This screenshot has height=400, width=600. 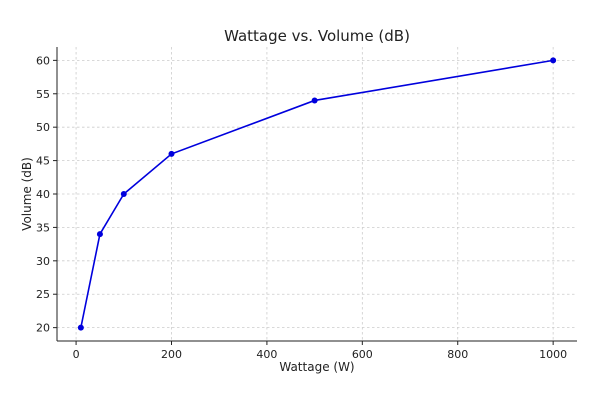 I want to click on x-tick-label: 200, so click(x=171, y=354).